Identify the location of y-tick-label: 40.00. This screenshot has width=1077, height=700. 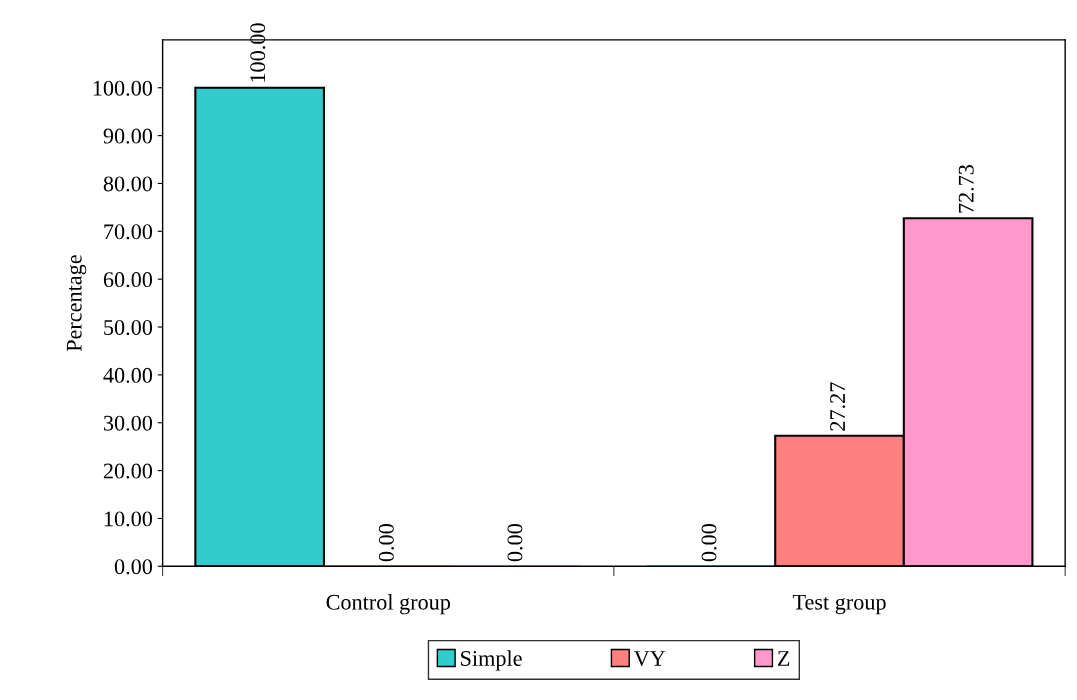
(128, 375).